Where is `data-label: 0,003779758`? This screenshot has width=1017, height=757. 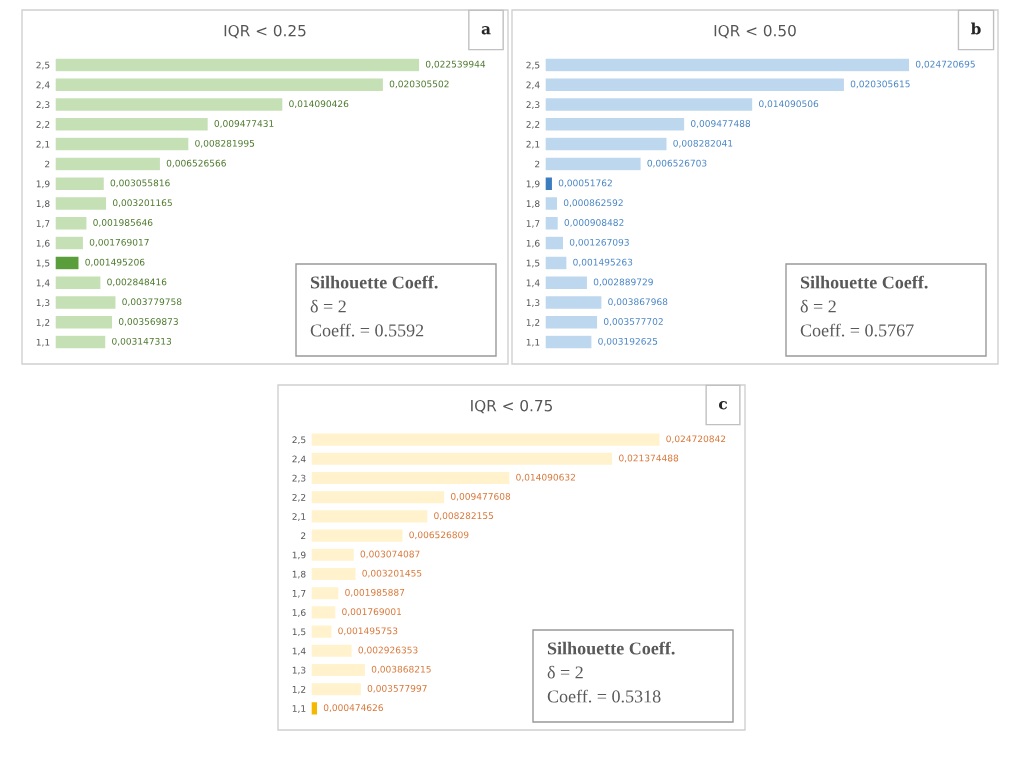 data-label: 0,003779758 is located at coordinates (152, 302).